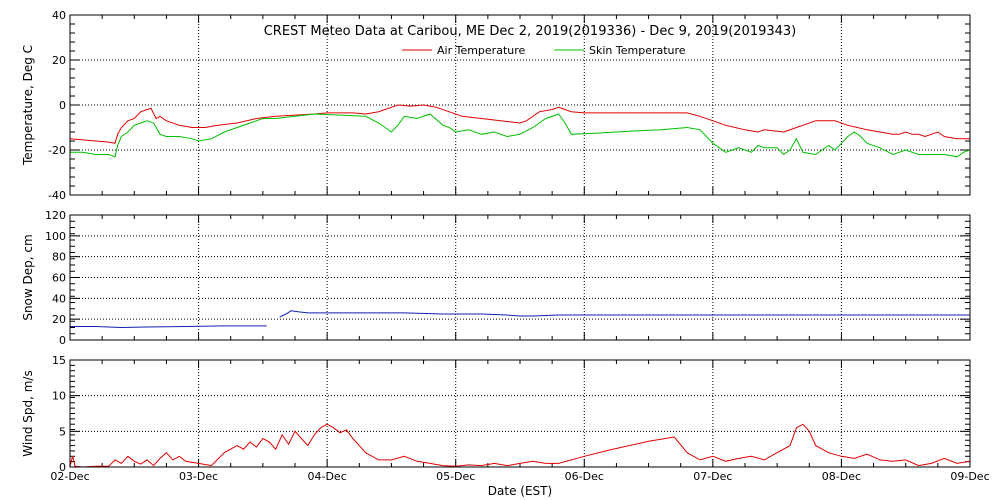 The image size is (1000, 500). I want to click on y-tick-label: -20, so click(57, 150).